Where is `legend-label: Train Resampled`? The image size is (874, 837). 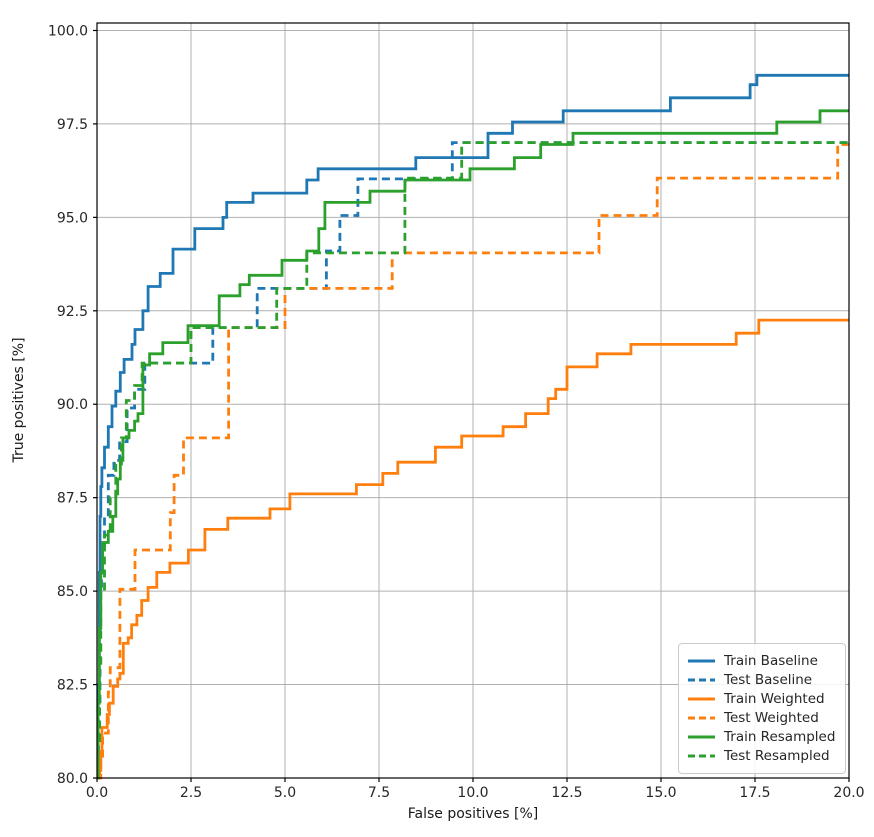
legend-label: Train Resampled is located at coordinates (780, 737).